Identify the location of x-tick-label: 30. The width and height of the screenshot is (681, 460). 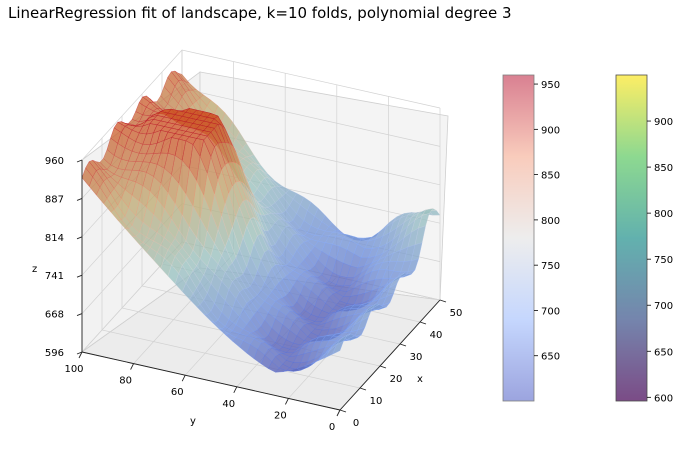
(416, 357).